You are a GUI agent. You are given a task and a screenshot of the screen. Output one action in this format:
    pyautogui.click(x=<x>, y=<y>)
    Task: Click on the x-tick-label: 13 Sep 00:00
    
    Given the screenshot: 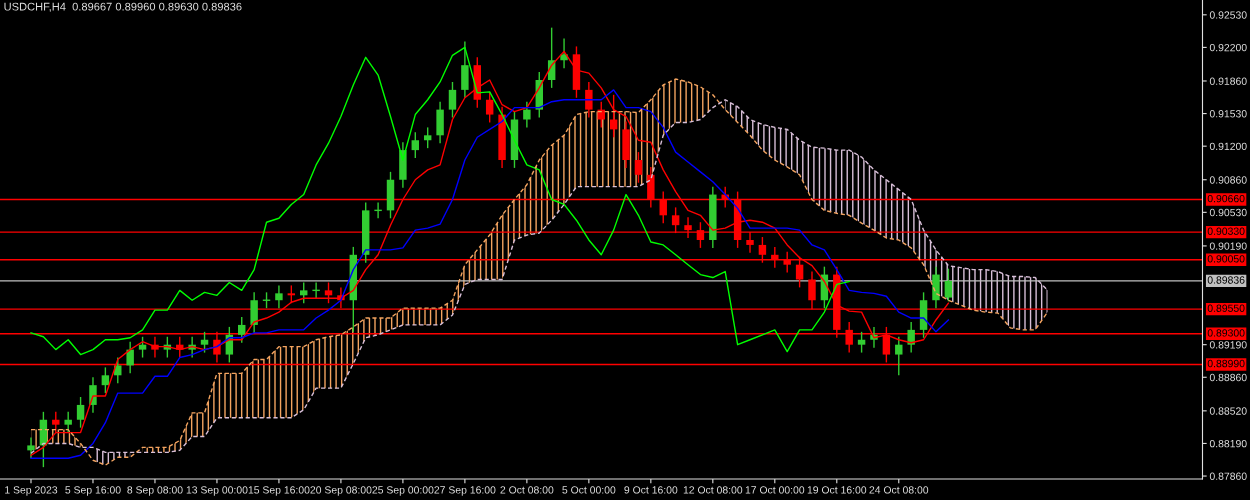 What is the action you would take?
    pyautogui.click(x=217, y=491)
    